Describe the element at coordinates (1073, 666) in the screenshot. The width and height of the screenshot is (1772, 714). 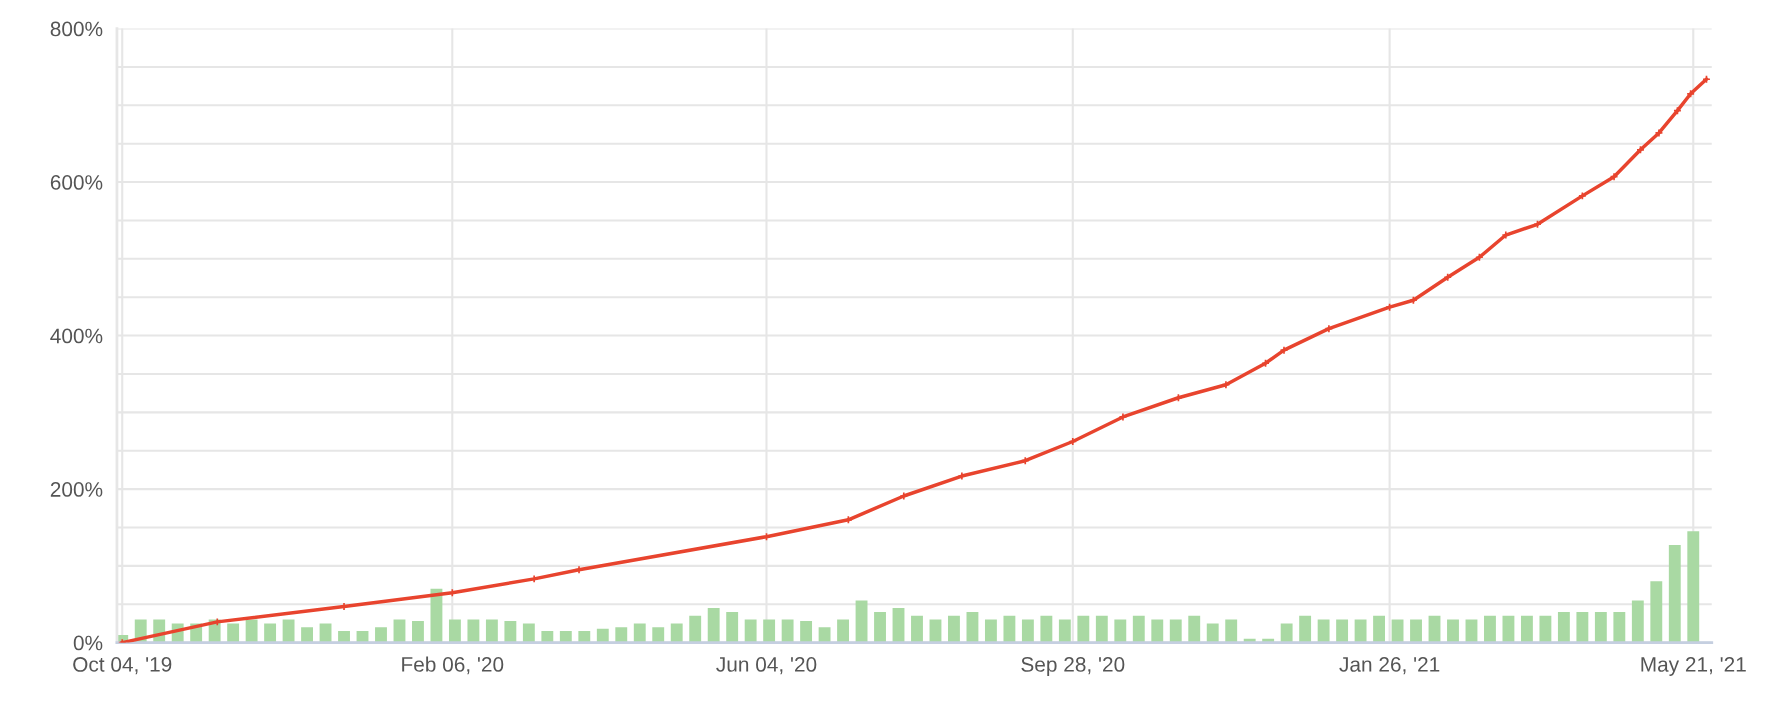
I see `x-tick-label: Sep 28, '20` at that location.